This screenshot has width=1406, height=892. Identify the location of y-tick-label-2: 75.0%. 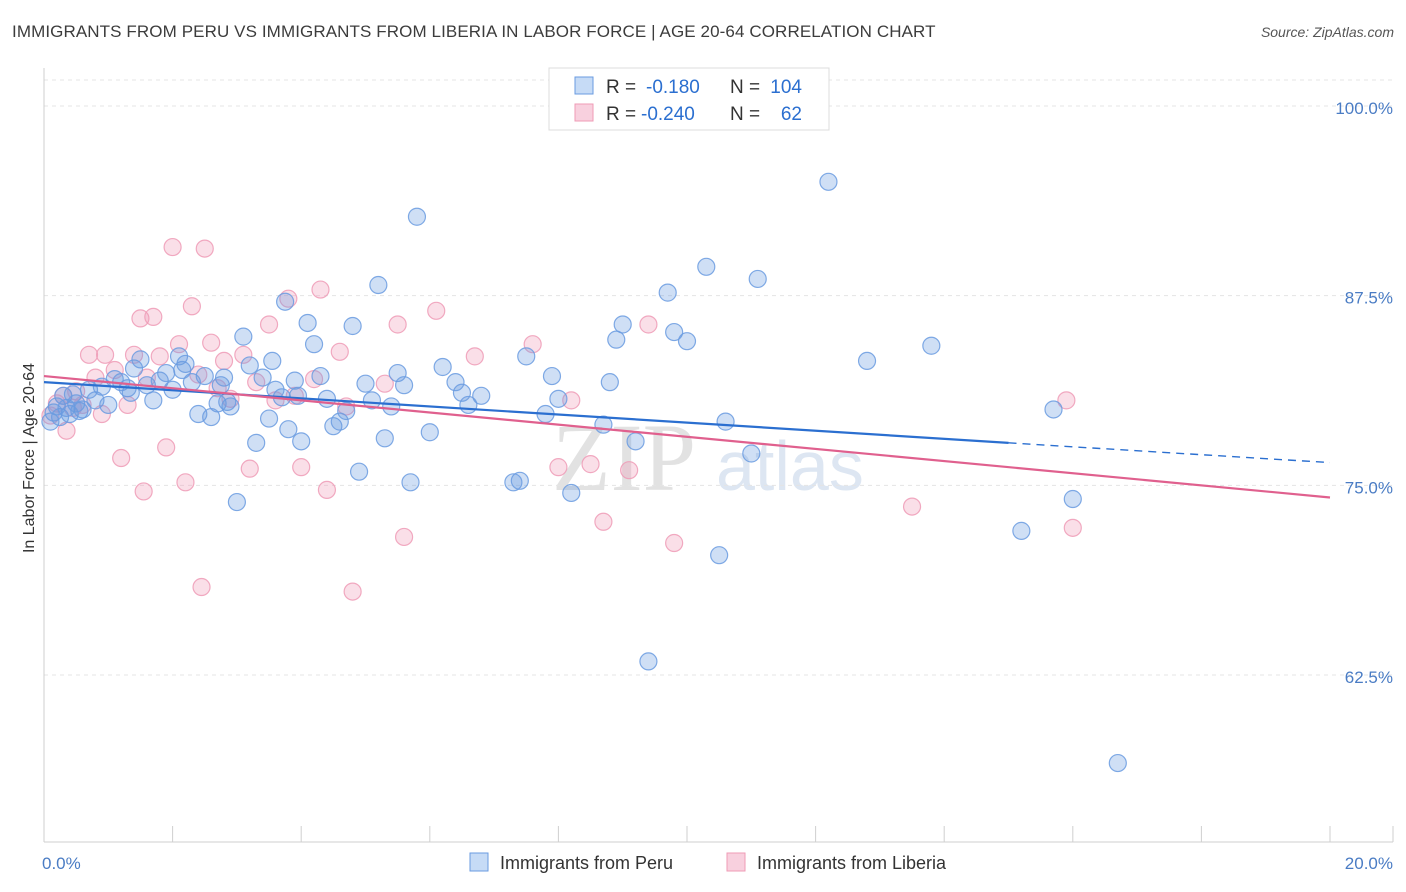
(1369, 487).